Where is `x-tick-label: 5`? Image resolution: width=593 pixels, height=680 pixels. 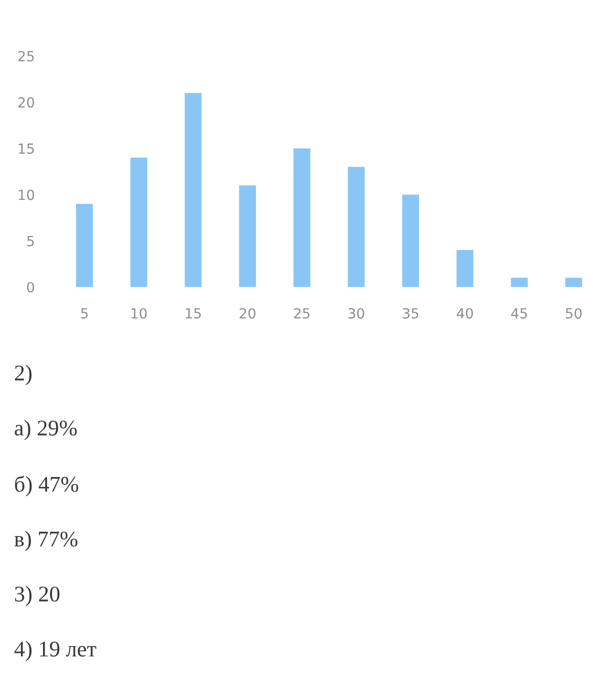
x-tick-label: 5 is located at coordinates (84, 313).